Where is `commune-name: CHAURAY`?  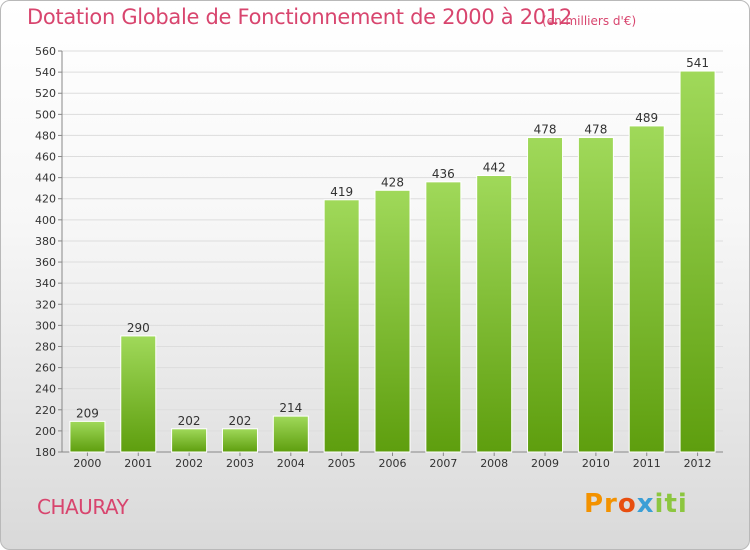
commune-name: CHAURAY is located at coordinates (83, 507).